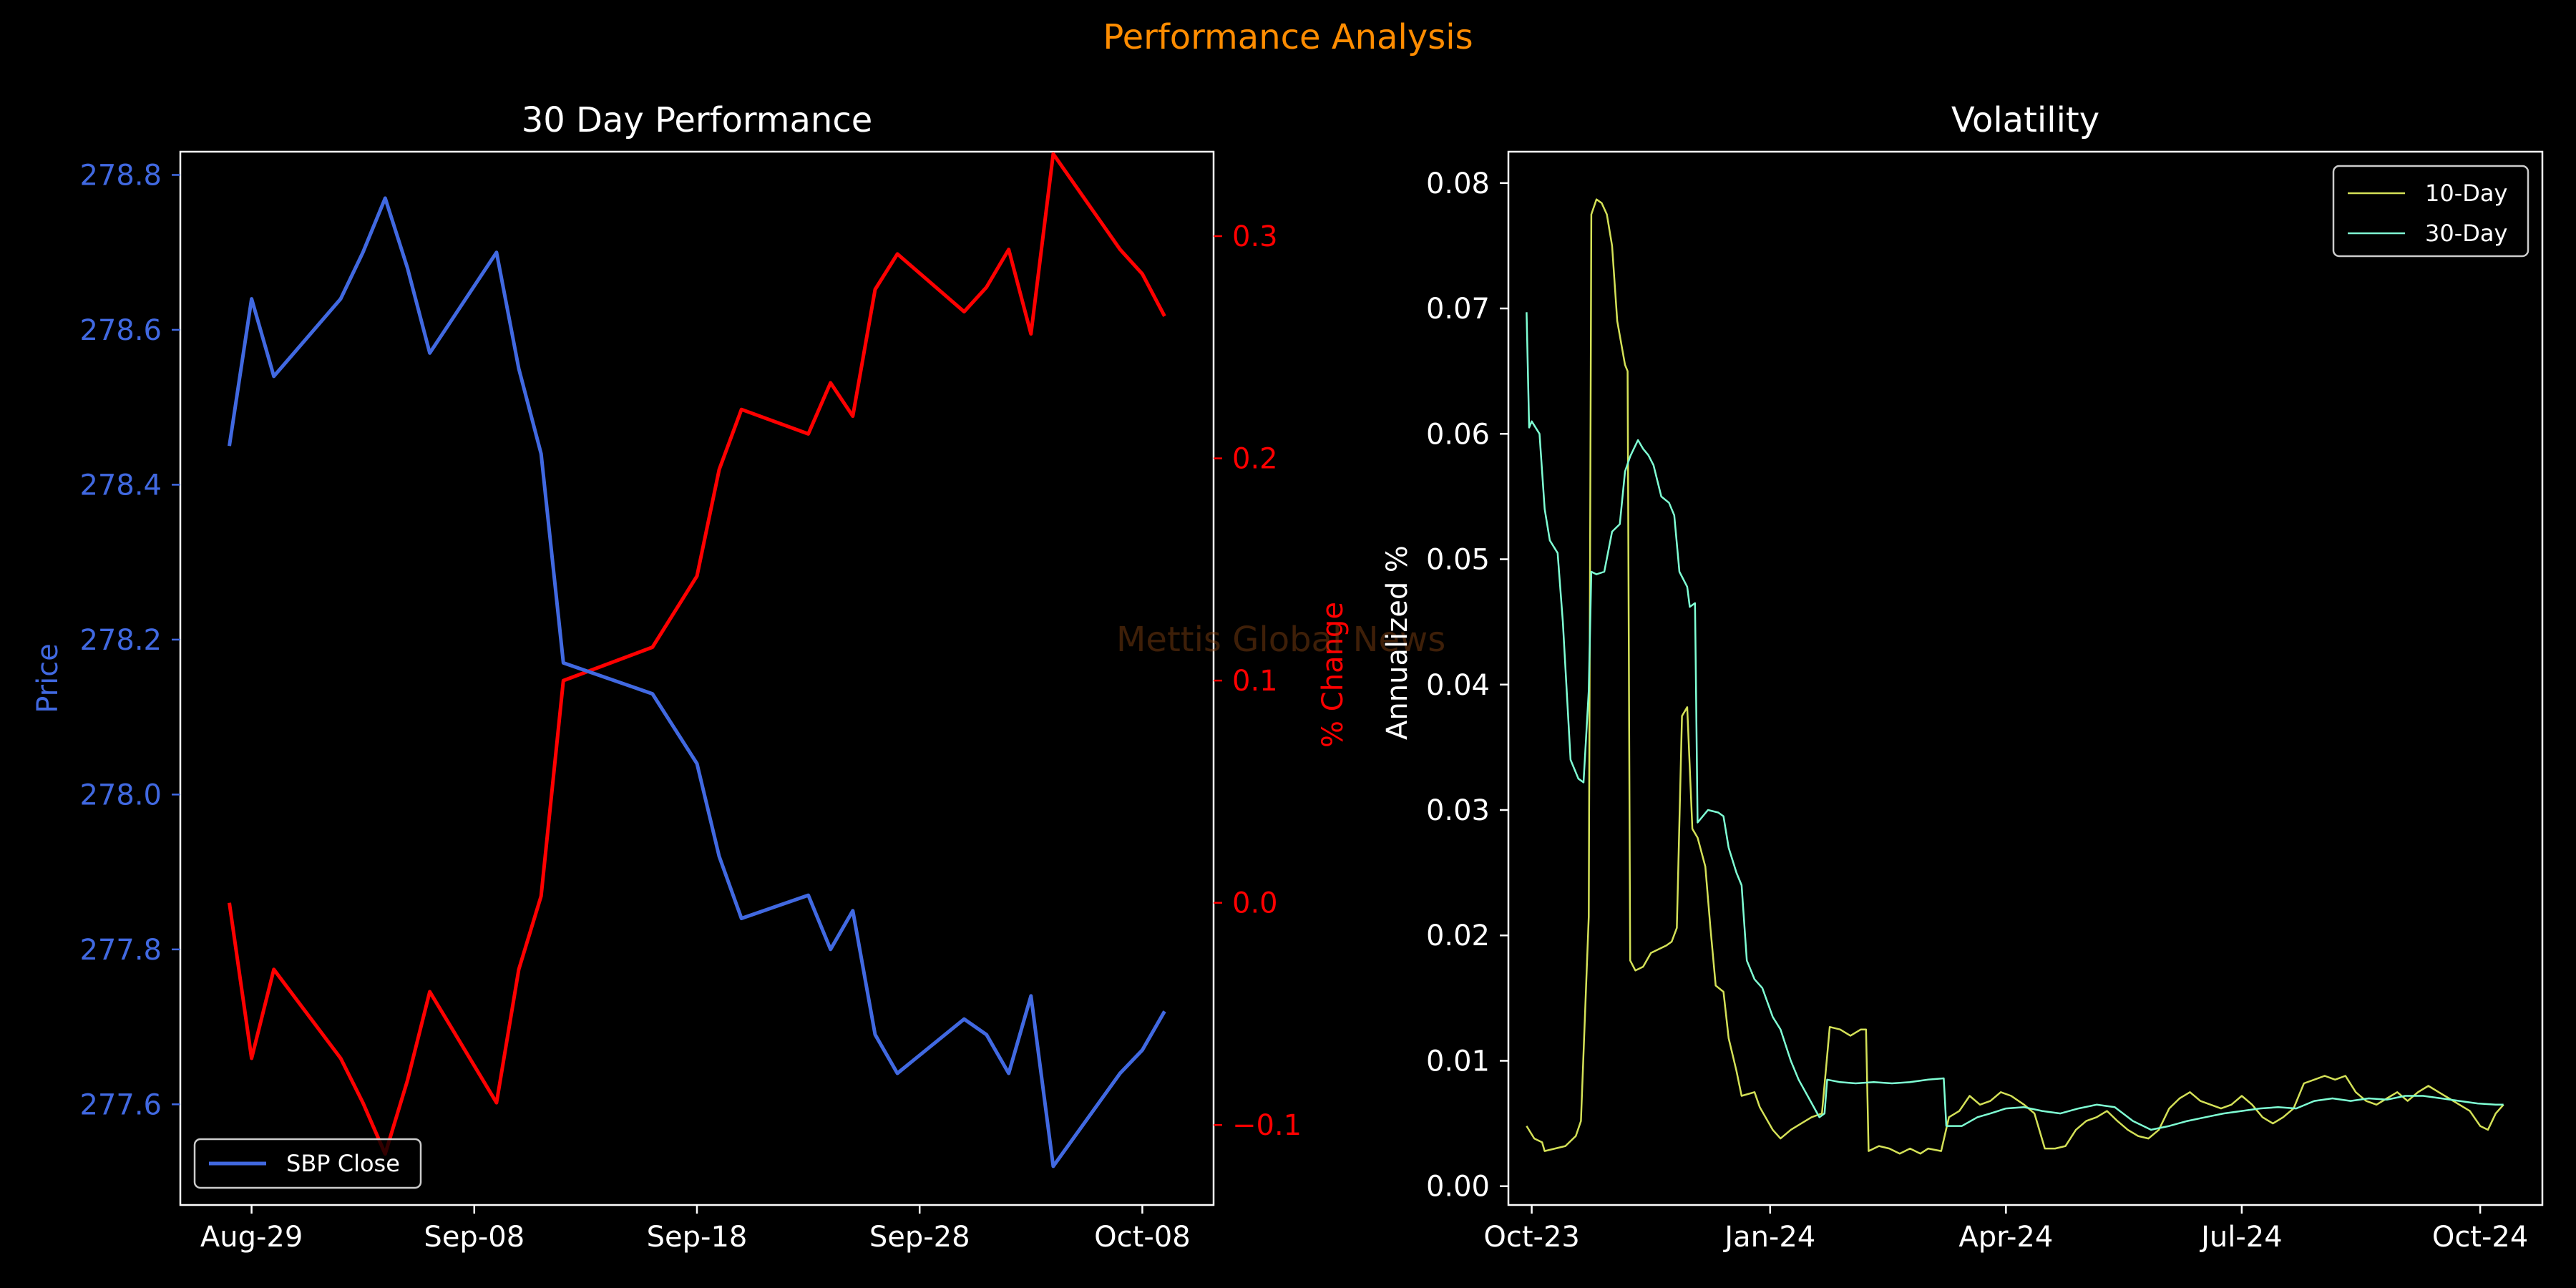 This screenshot has width=2576, height=1288. Describe the element at coordinates (1288, 37) in the screenshot. I see `figure-title: Performance Analysis` at that location.